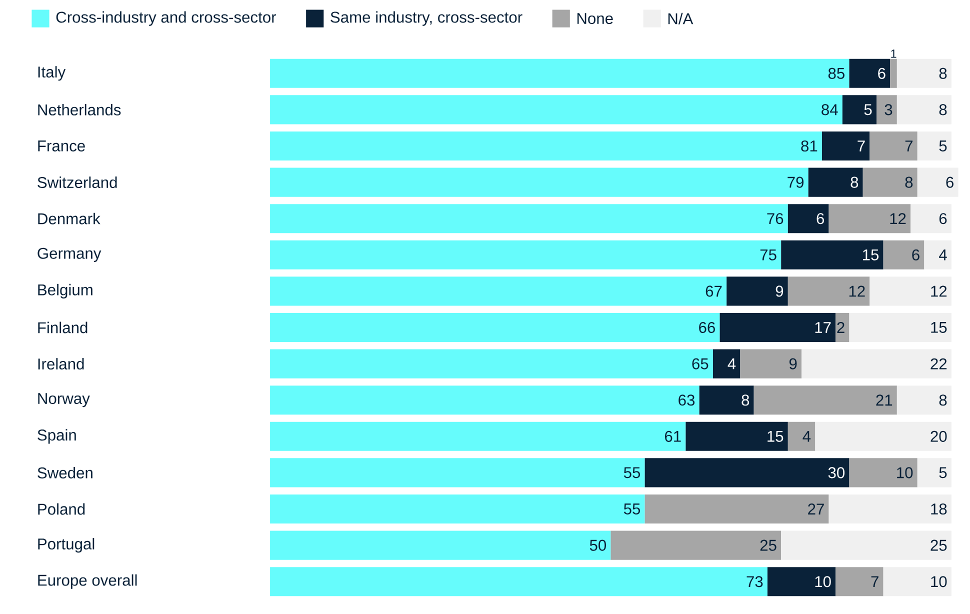 The width and height of the screenshot is (970, 614). Describe the element at coordinates (52, 73) in the screenshot. I see `y-tick-label: Italy` at that location.